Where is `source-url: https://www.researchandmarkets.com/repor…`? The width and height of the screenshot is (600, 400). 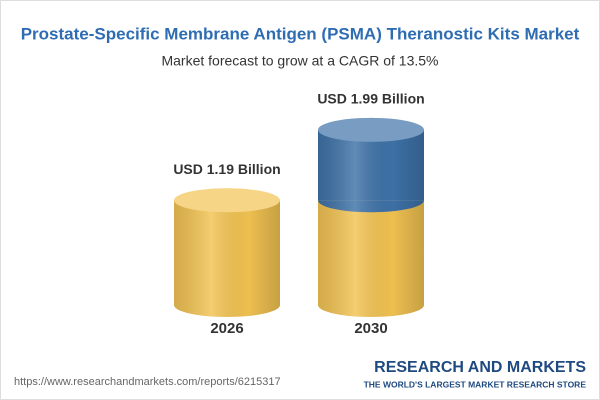
source-url: https://www.researchandmarkets.com/repor… is located at coordinates (147, 382).